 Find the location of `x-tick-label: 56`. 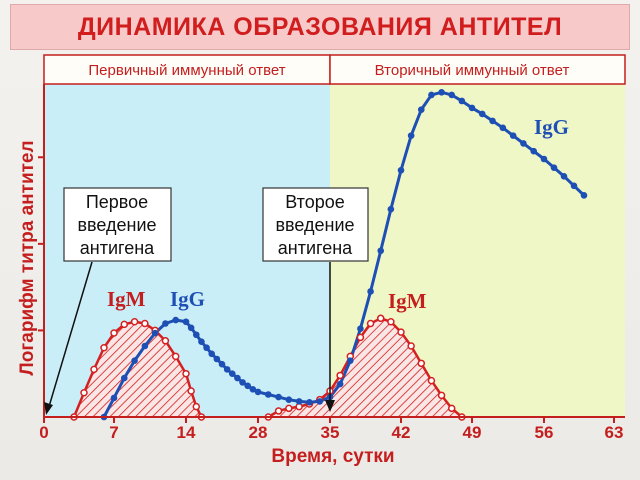

x-tick-label: 56 is located at coordinates (544, 432).